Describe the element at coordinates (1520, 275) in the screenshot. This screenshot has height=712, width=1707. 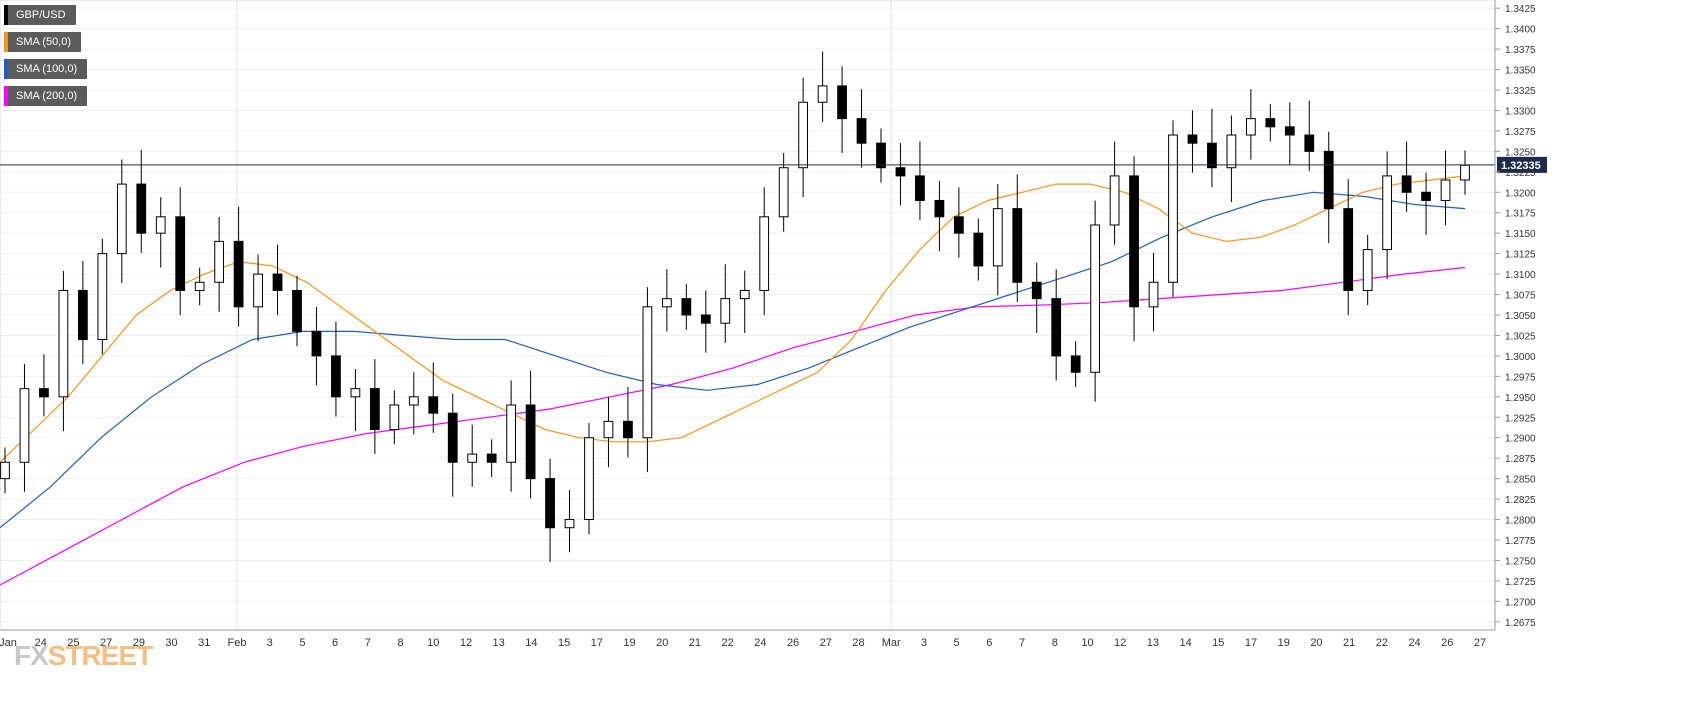
I see `y-tick-label: 1.3100` at that location.